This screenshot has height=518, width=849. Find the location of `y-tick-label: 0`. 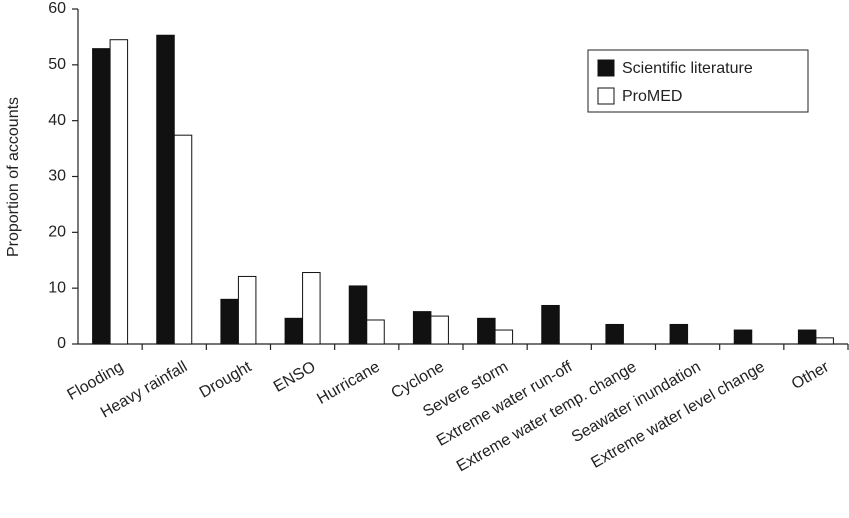

y-tick-label: 0 is located at coordinates (61, 343).